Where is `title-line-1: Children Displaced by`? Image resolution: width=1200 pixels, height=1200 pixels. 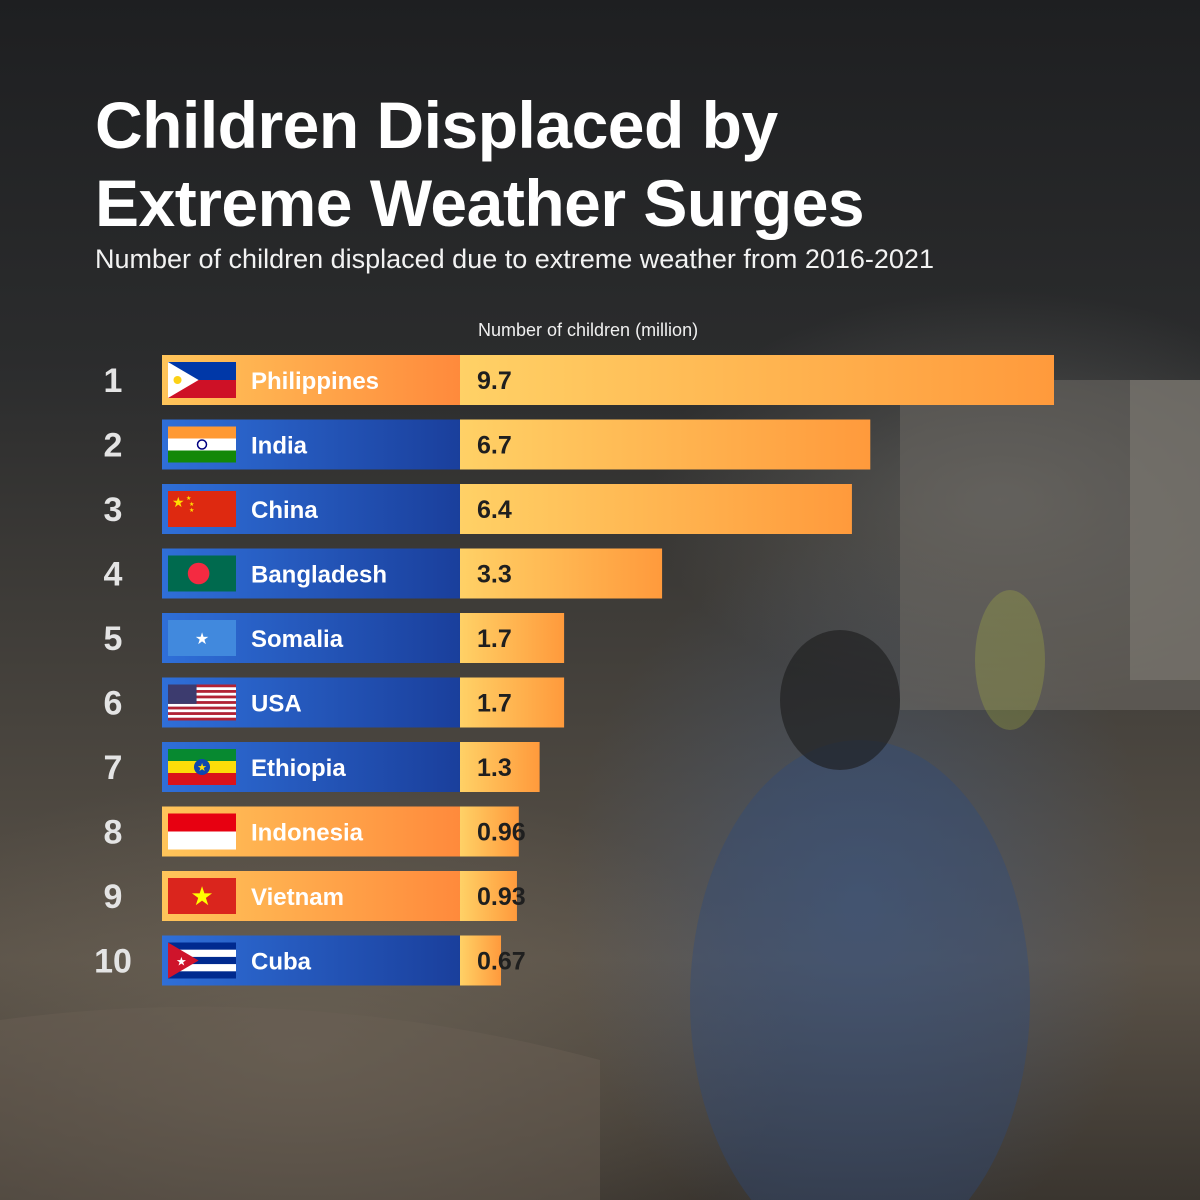 title-line-1: Children Displaced by is located at coordinates (436, 125).